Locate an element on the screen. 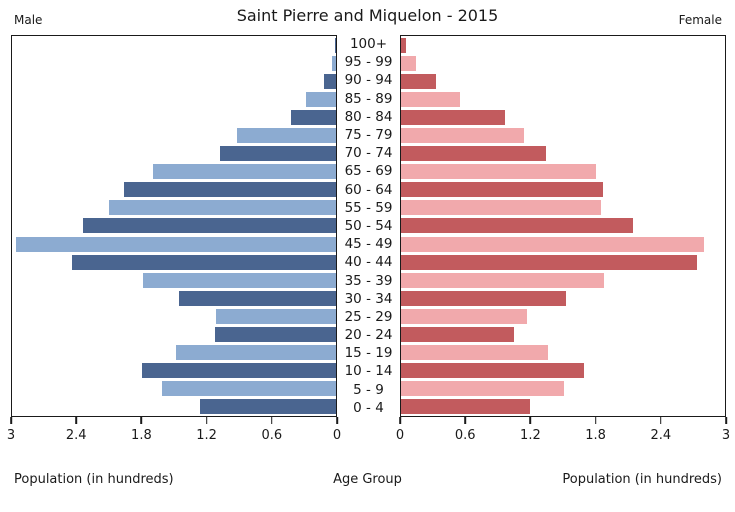  female-bar-0 - 4 is located at coordinates (465, 407).